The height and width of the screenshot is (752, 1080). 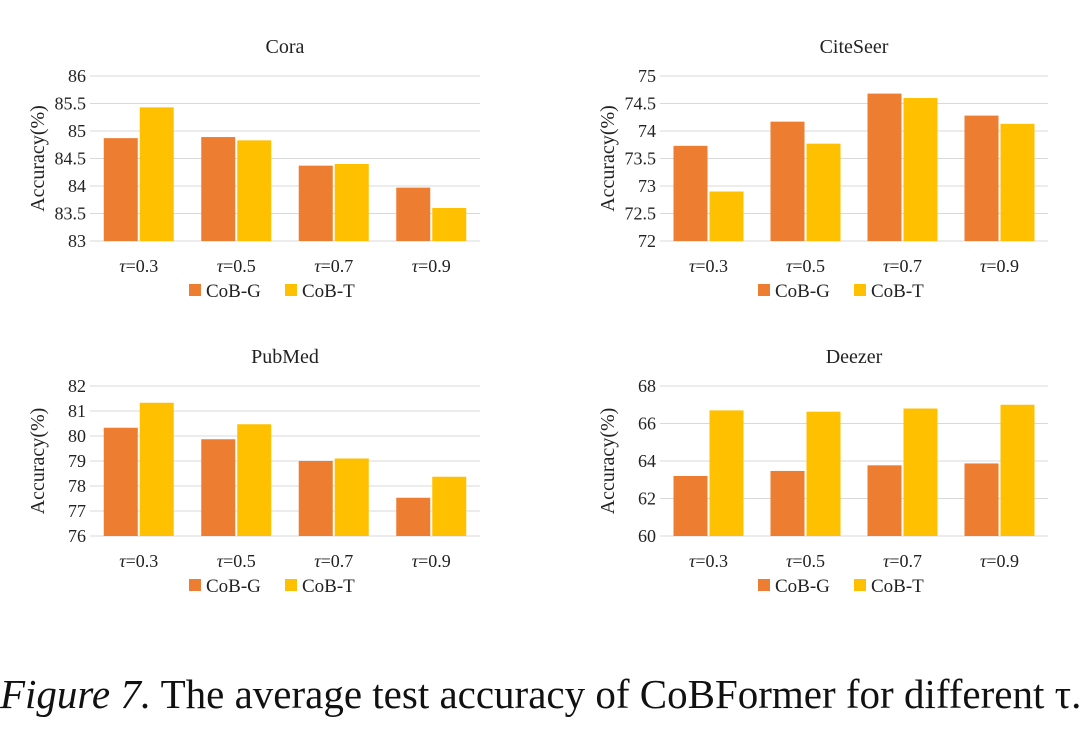 What do you see at coordinates (77, 411) in the screenshot?
I see `y-tick-label: 81` at bounding box center [77, 411].